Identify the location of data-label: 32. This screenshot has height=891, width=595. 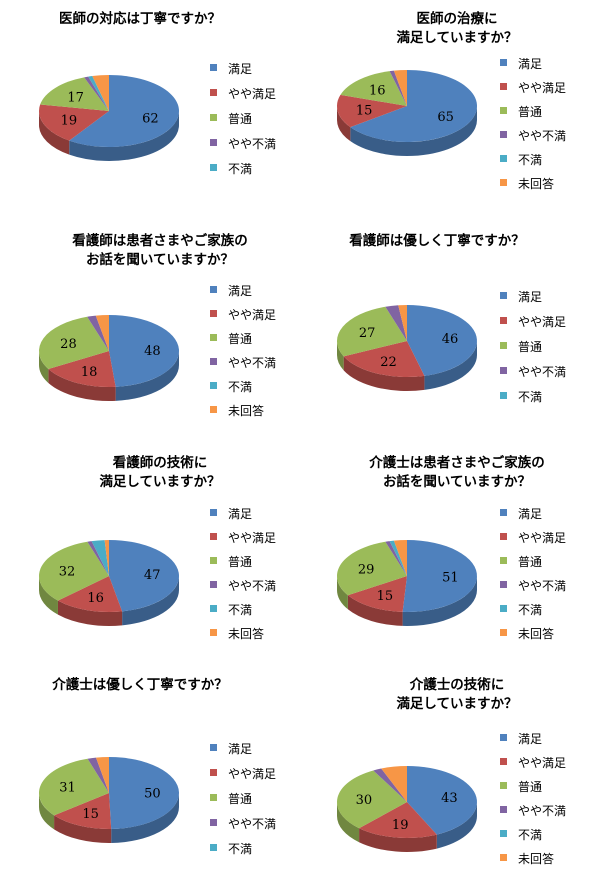
(67, 571).